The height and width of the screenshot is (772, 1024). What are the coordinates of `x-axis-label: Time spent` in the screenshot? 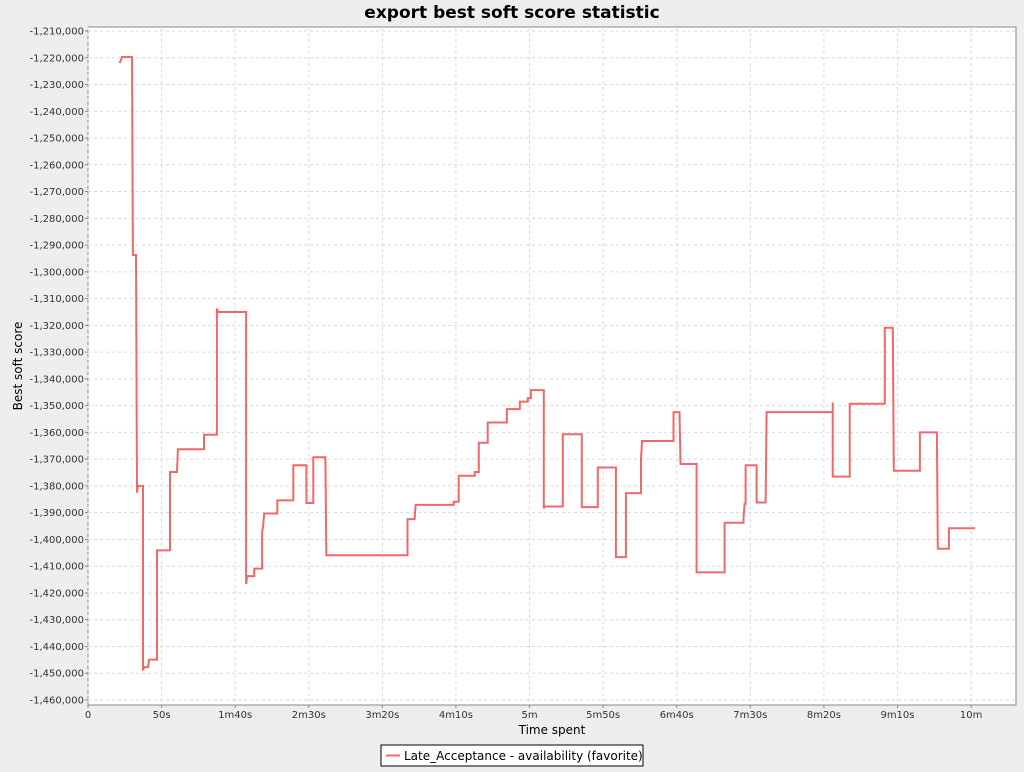 It's located at (552, 730).